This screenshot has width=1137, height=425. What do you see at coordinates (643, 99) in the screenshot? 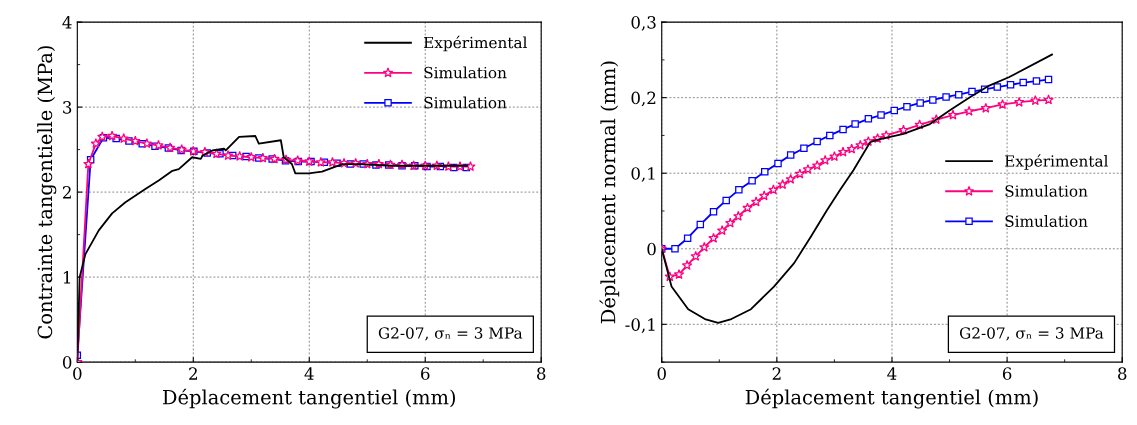
I see `y-tick-label: 0,2` at bounding box center [643, 99].